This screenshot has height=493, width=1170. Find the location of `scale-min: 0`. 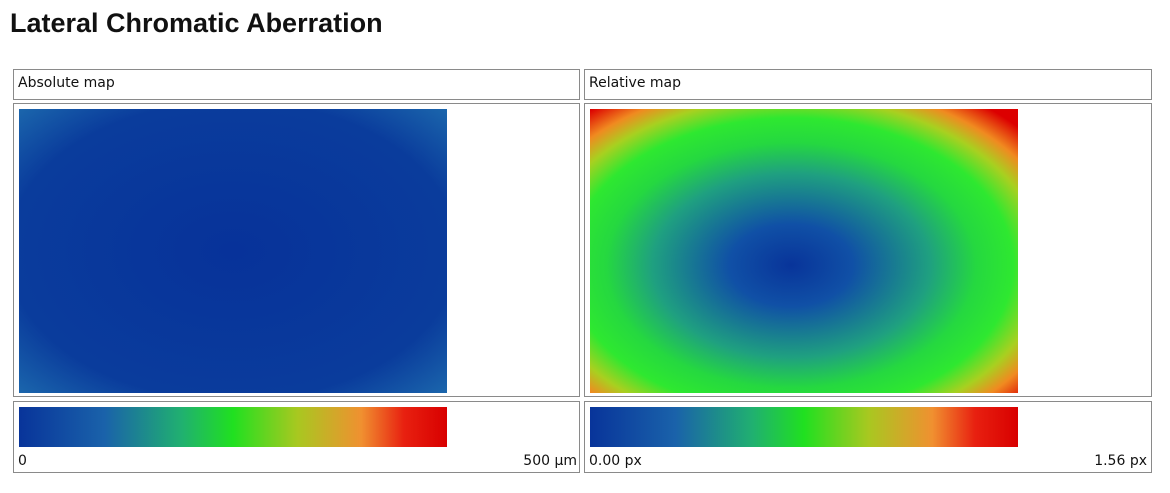

scale-min: 0 is located at coordinates (22, 461).